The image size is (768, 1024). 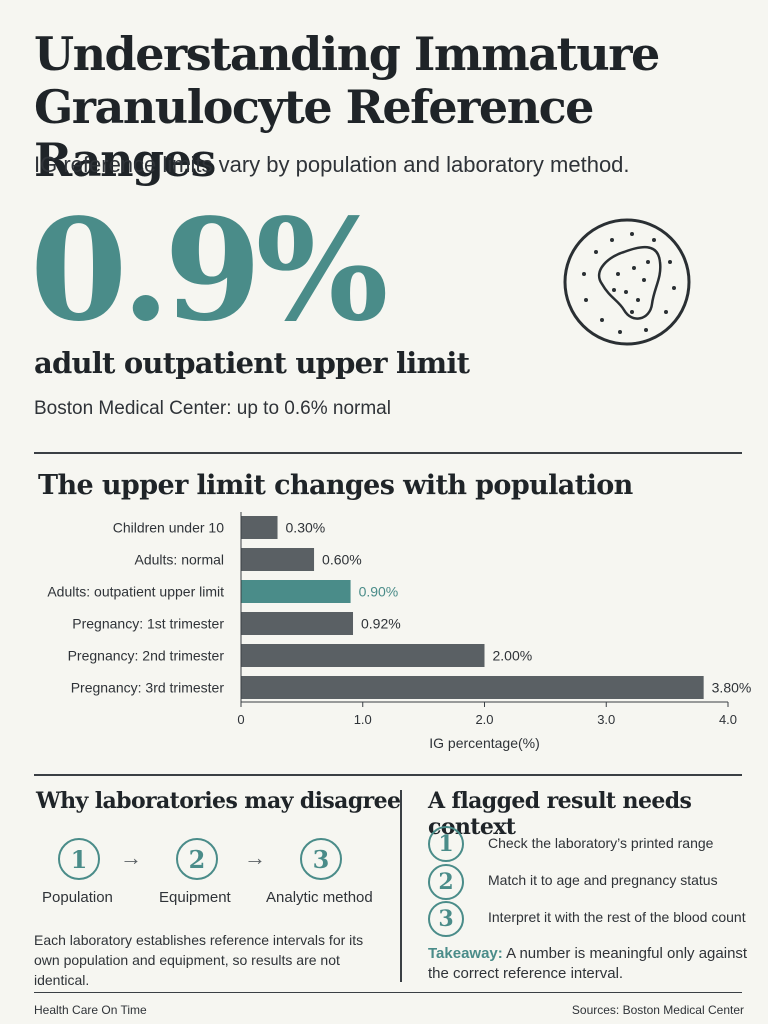 I want to click on context-2-badge: 2, so click(x=446, y=882).